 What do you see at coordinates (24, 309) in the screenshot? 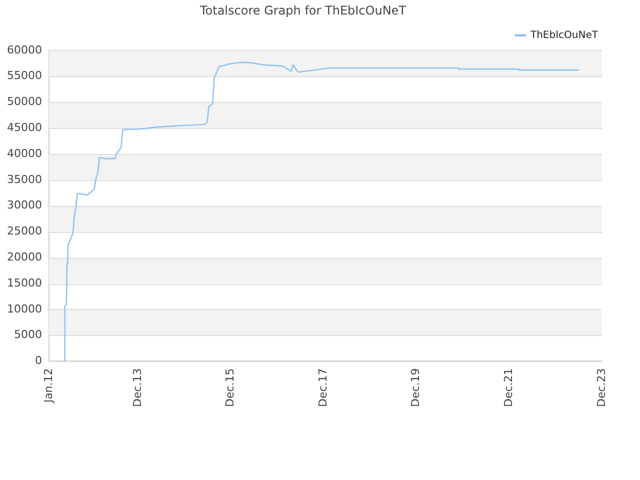
I see `y-tick-label: 10000` at bounding box center [24, 309].